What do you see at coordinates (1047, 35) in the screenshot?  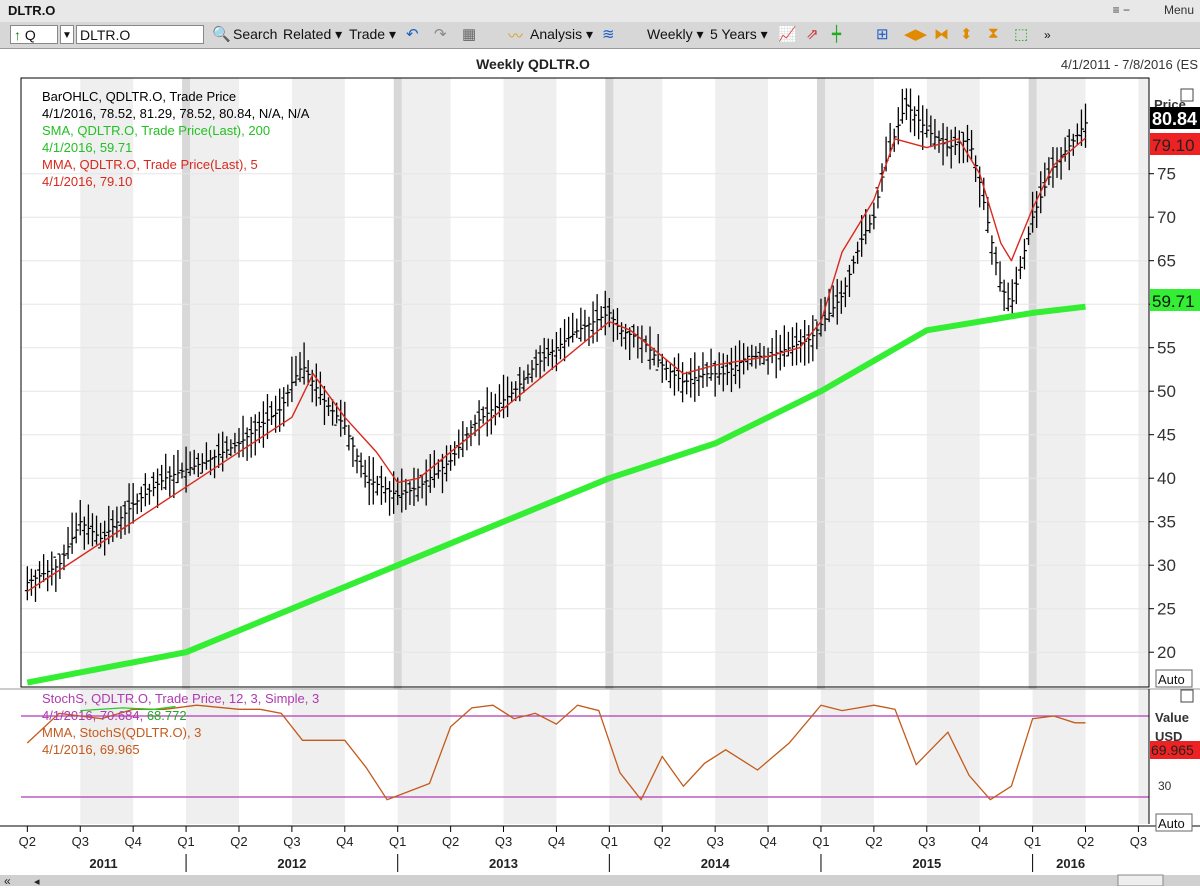 I see `more-icon: »` at bounding box center [1047, 35].